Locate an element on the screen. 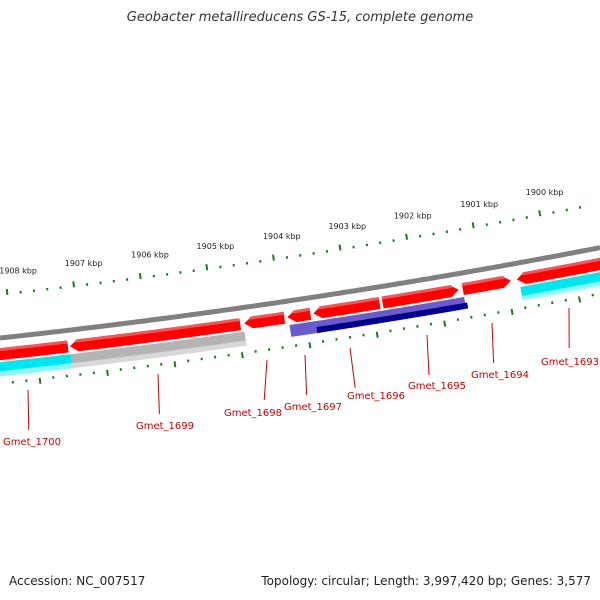 Image resolution: width=600 pixels, height=600 pixels. scale-label: 1908 kbp is located at coordinates (18, 271).